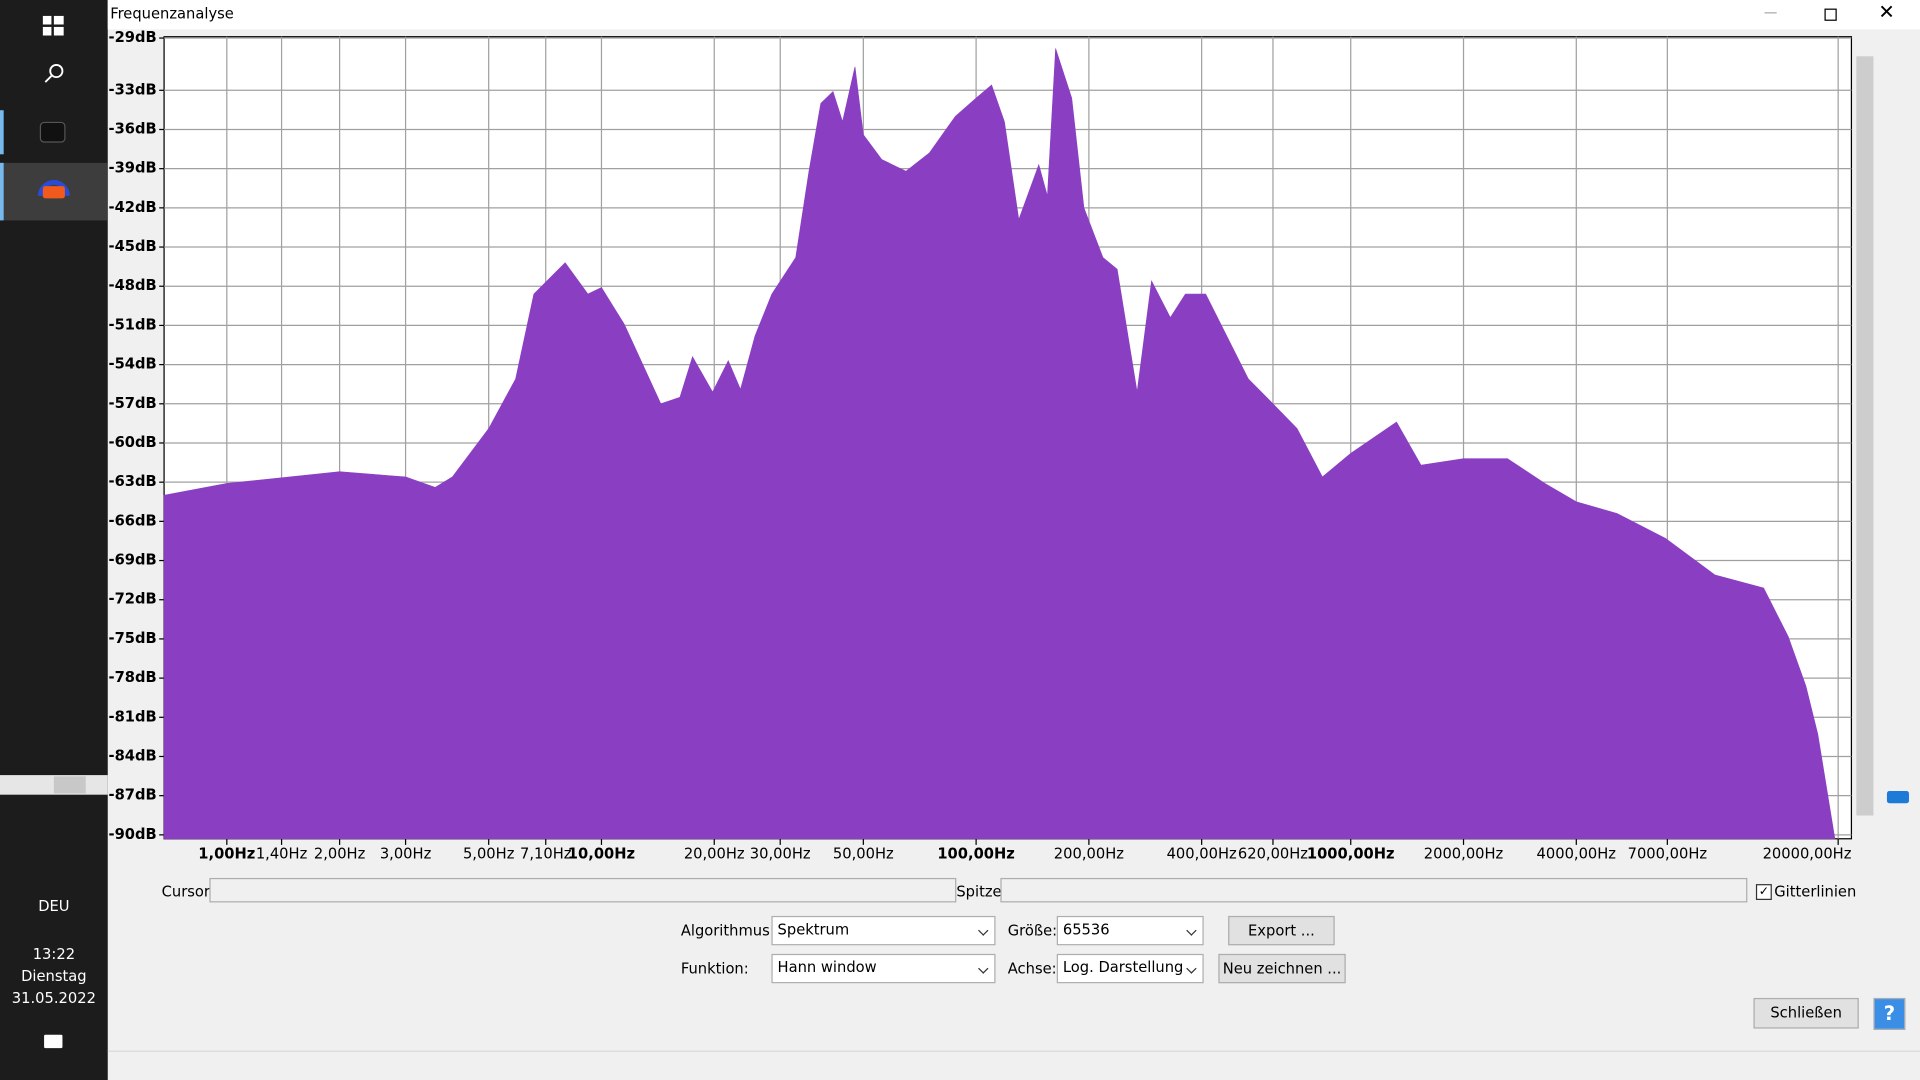 This screenshot has height=1080, width=1920. What do you see at coordinates (54, 540) in the screenshot?
I see `taskbar: DEU 13:22 Dienstag 31.05.2022` at bounding box center [54, 540].